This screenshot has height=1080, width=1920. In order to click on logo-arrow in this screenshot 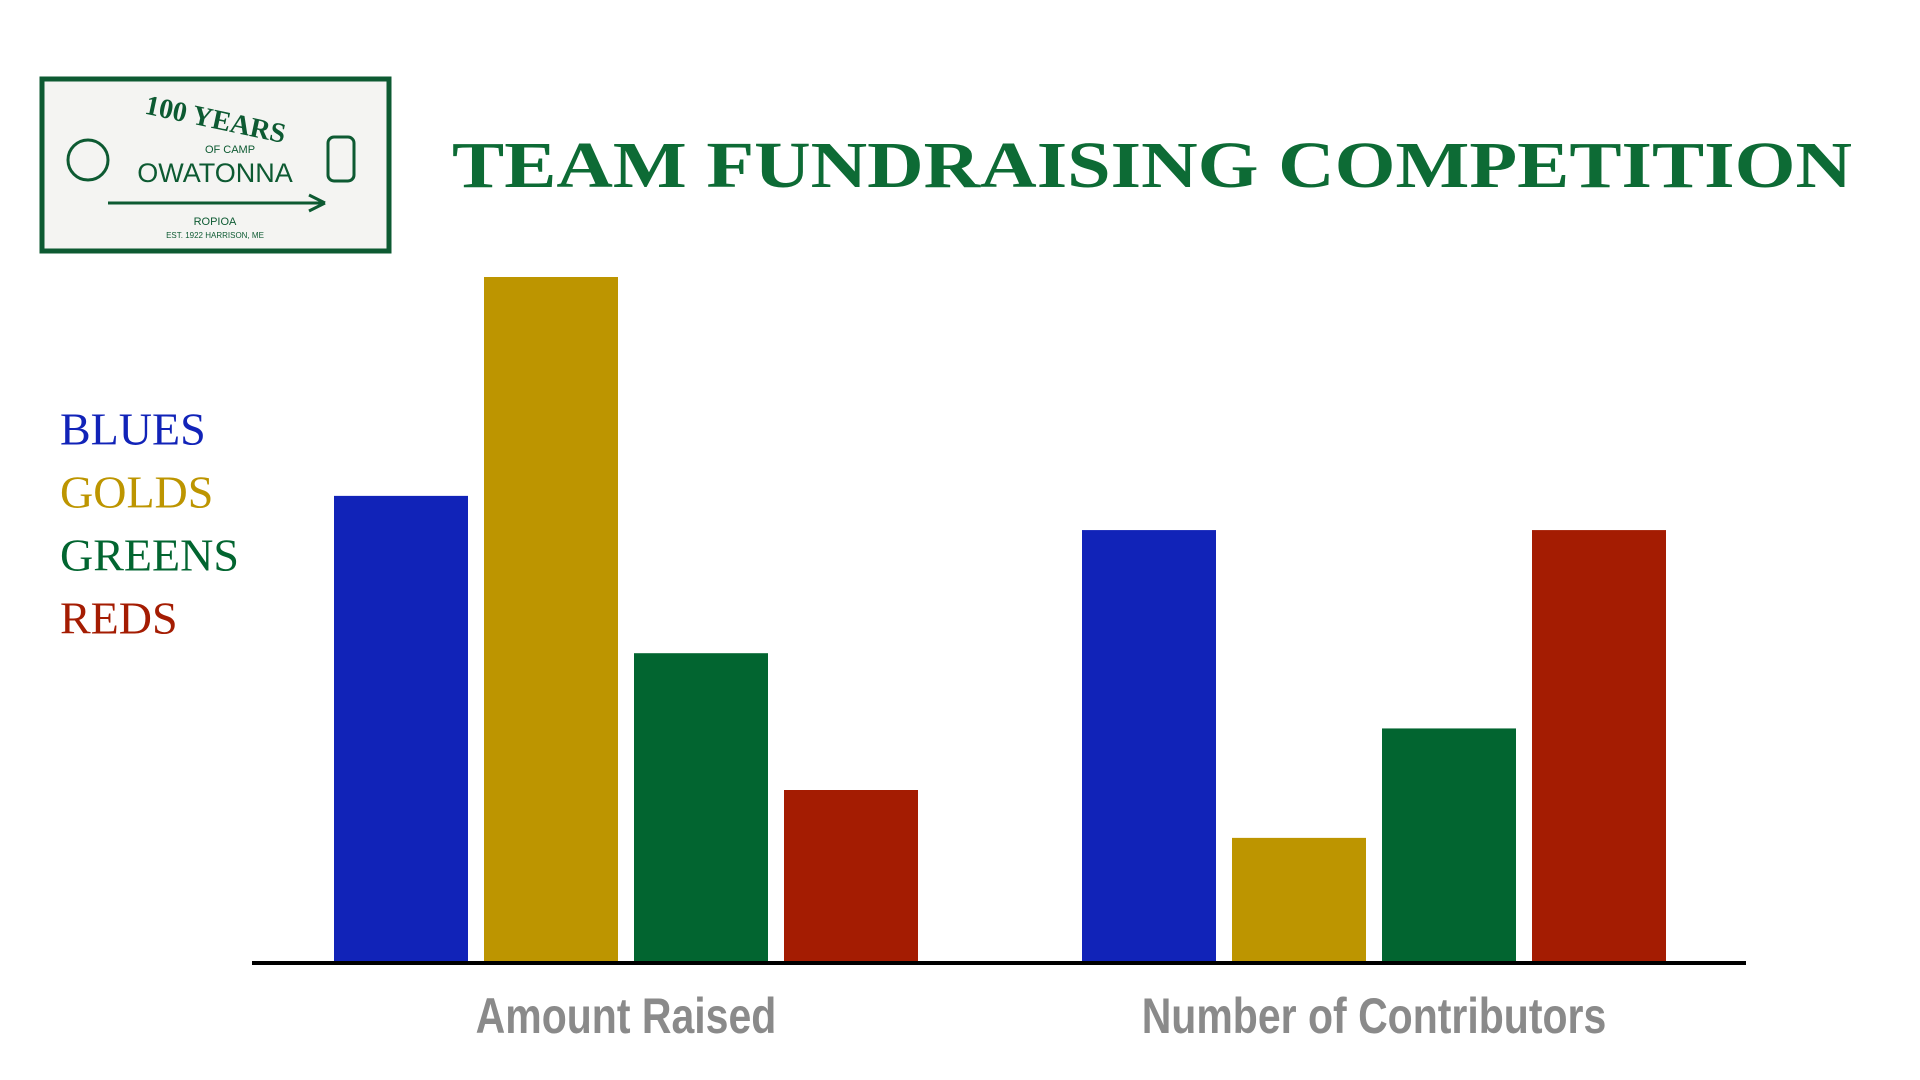, I will do `click(317, 203)`.